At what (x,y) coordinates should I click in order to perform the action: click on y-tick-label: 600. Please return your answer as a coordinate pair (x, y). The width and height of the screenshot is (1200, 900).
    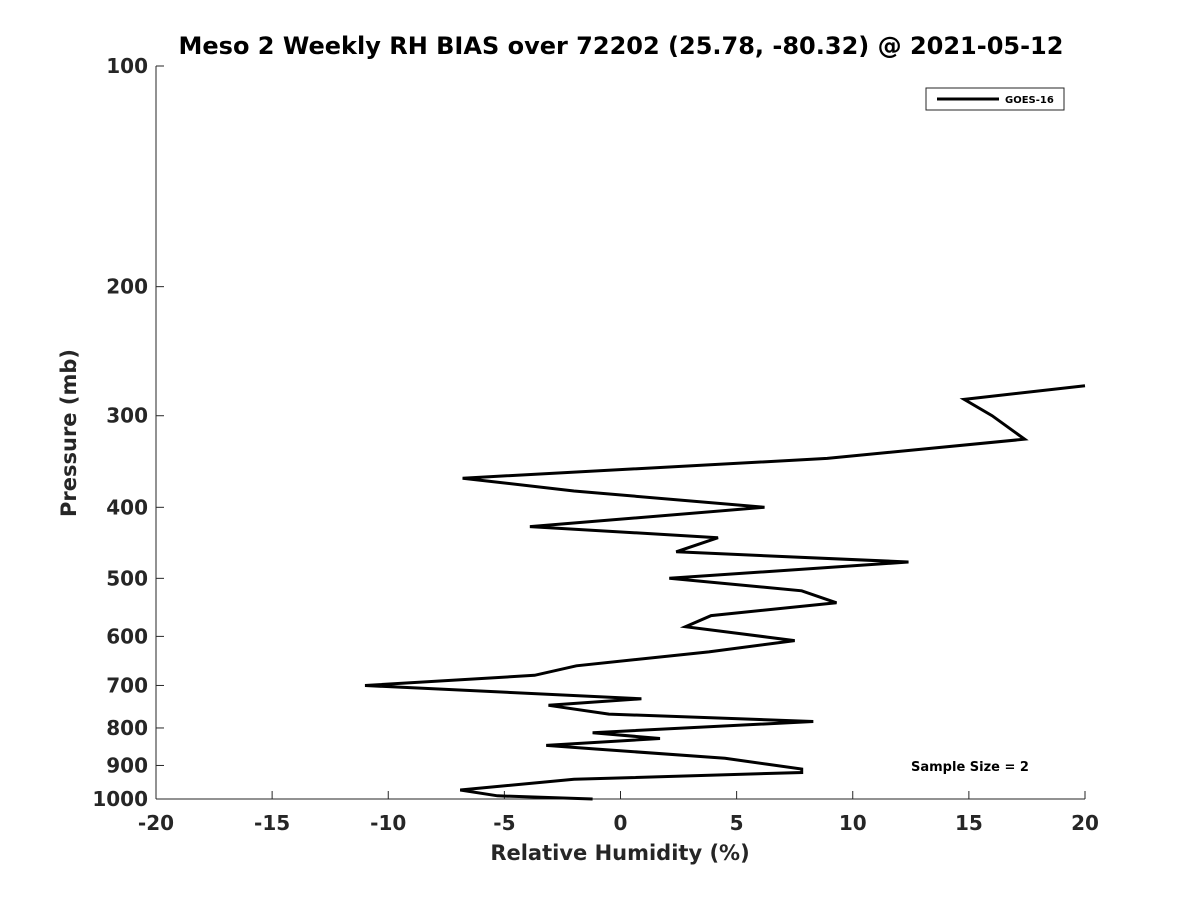
    Looking at the image, I should click on (127, 636).